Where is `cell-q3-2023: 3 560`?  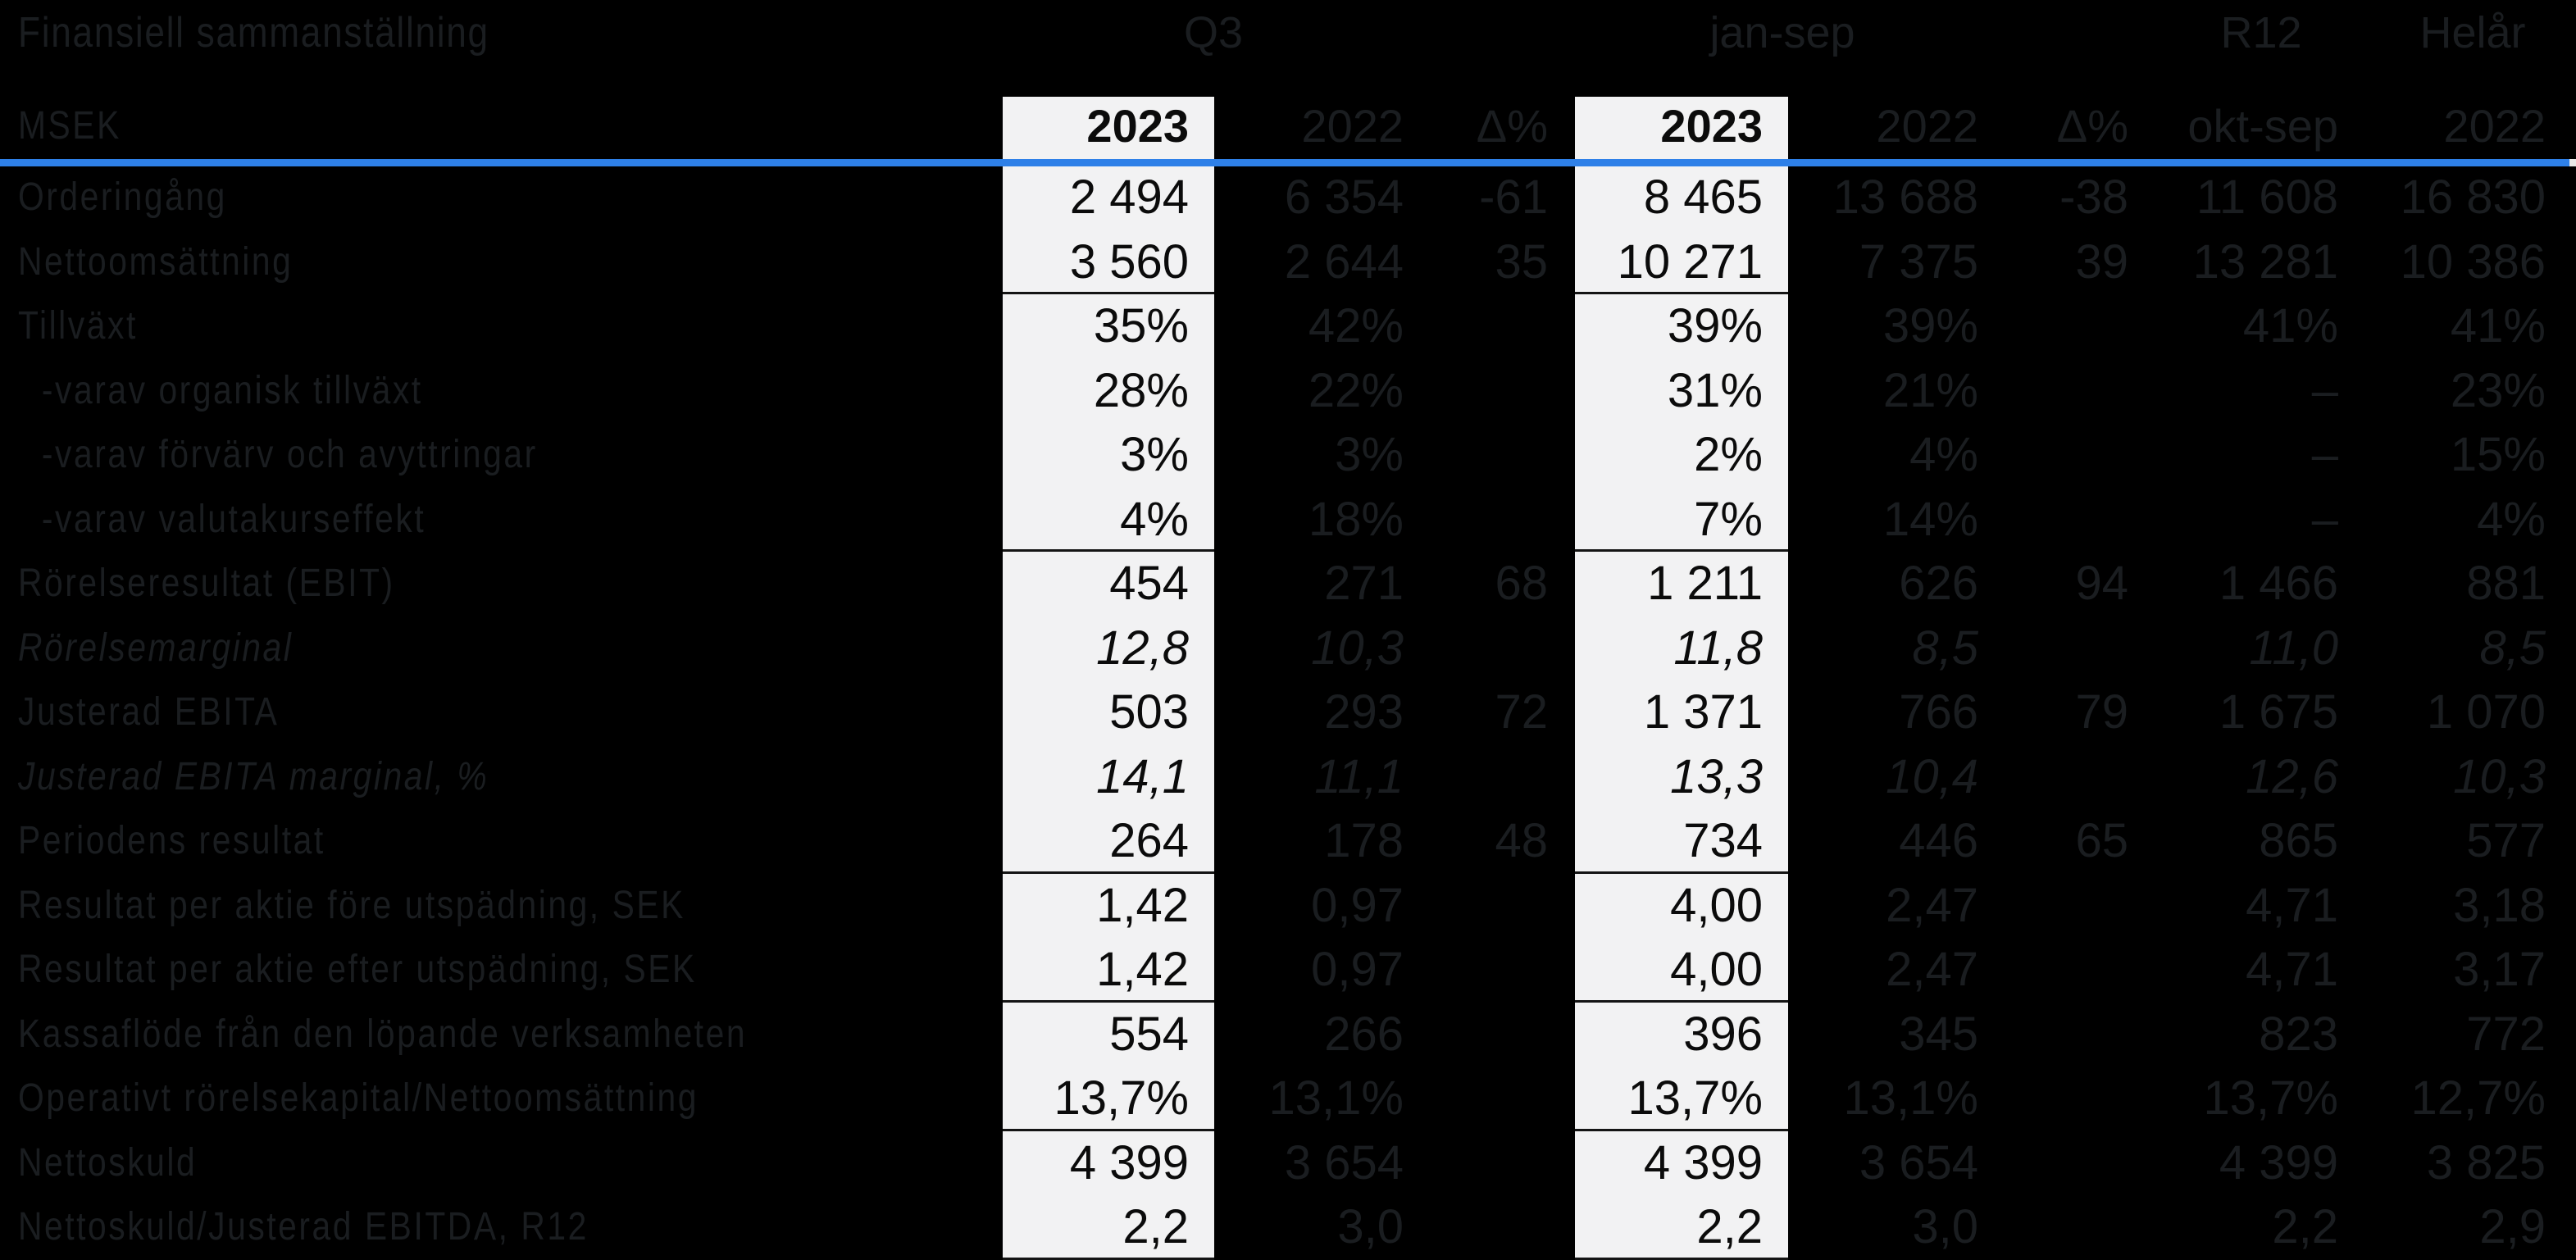 cell-q3-2023: 3 560 is located at coordinates (1129, 262).